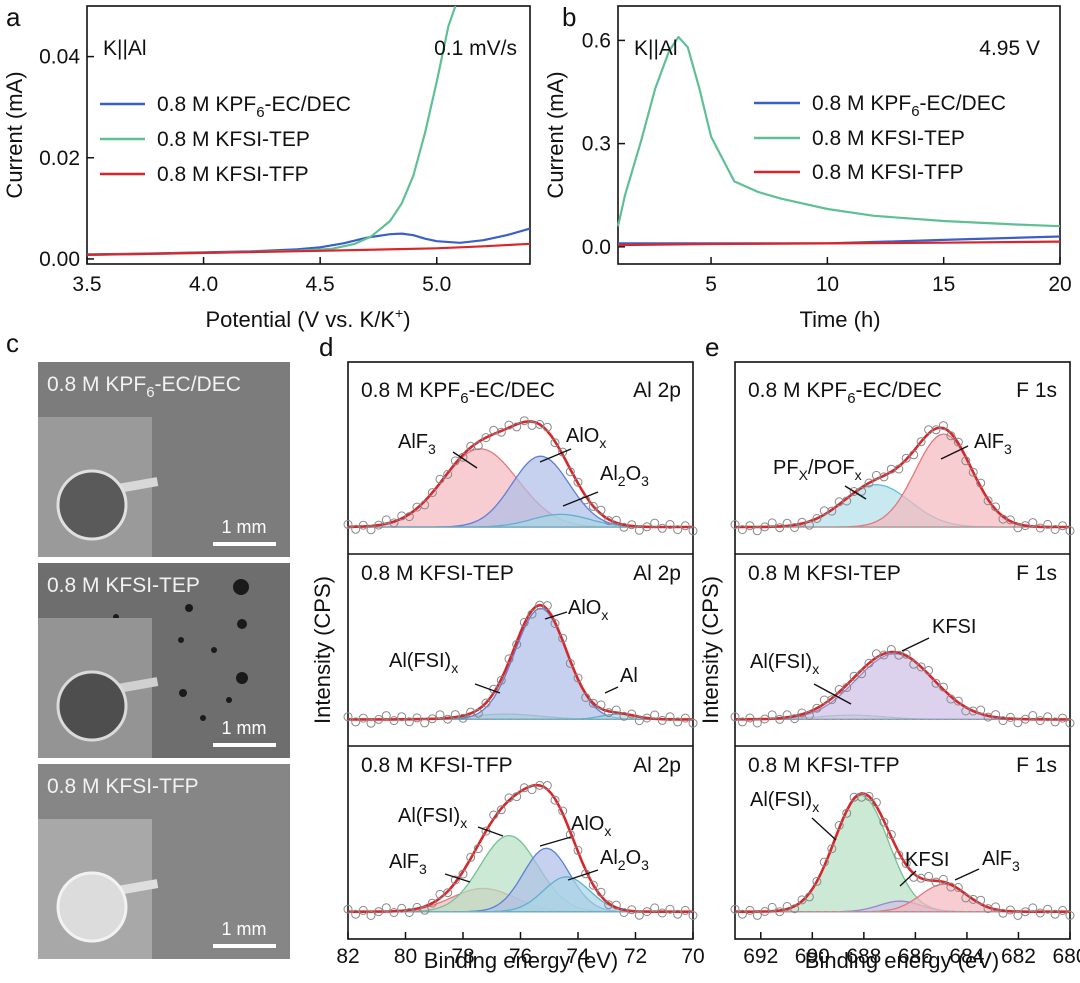 This screenshot has width=1080, height=983. What do you see at coordinates (624, 860) in the screenshot?
I see `peak-label-al2o3-d3: Al2O3` at bounding box center [624, 860].